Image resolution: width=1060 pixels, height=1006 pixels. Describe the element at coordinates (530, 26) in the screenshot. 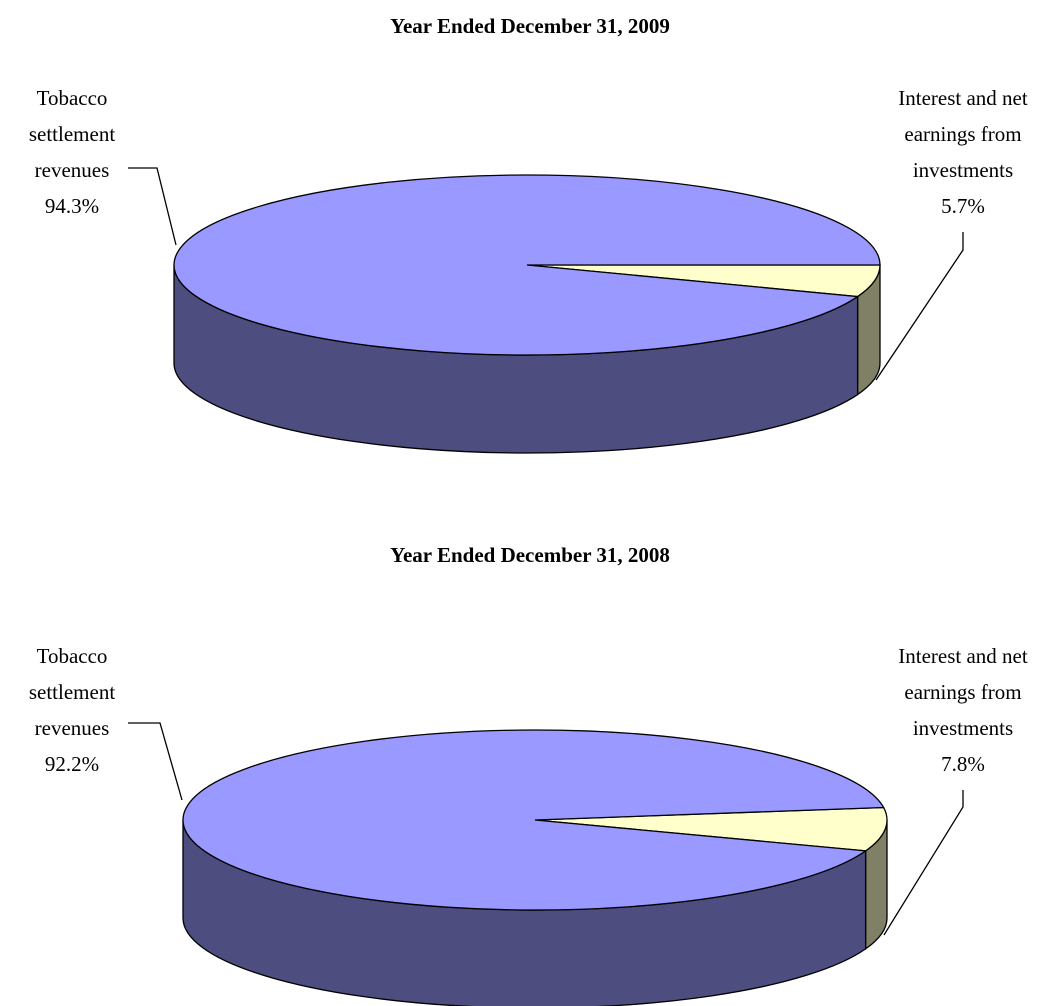

I see `chart-title: Year Ended December 31, 2009` at that location.